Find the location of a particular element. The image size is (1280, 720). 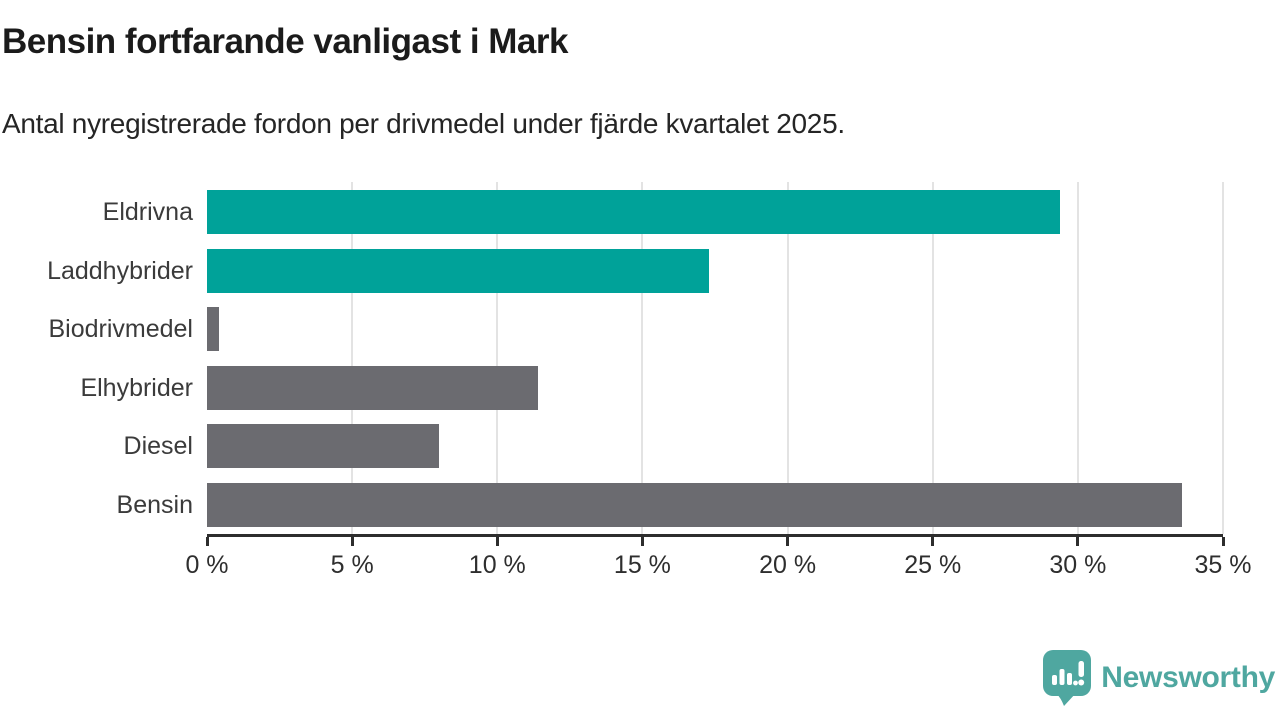

newsworthy-logo: Newsworthy is located at coordinates (1158, 678).